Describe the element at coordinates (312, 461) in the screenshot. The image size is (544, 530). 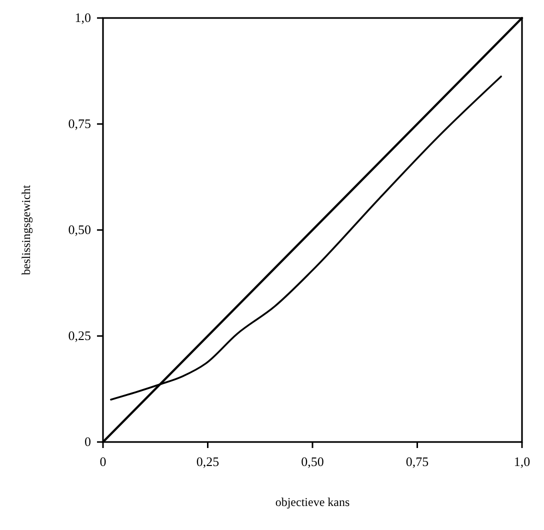
I see `x-tick-label: 0,50` at that location.